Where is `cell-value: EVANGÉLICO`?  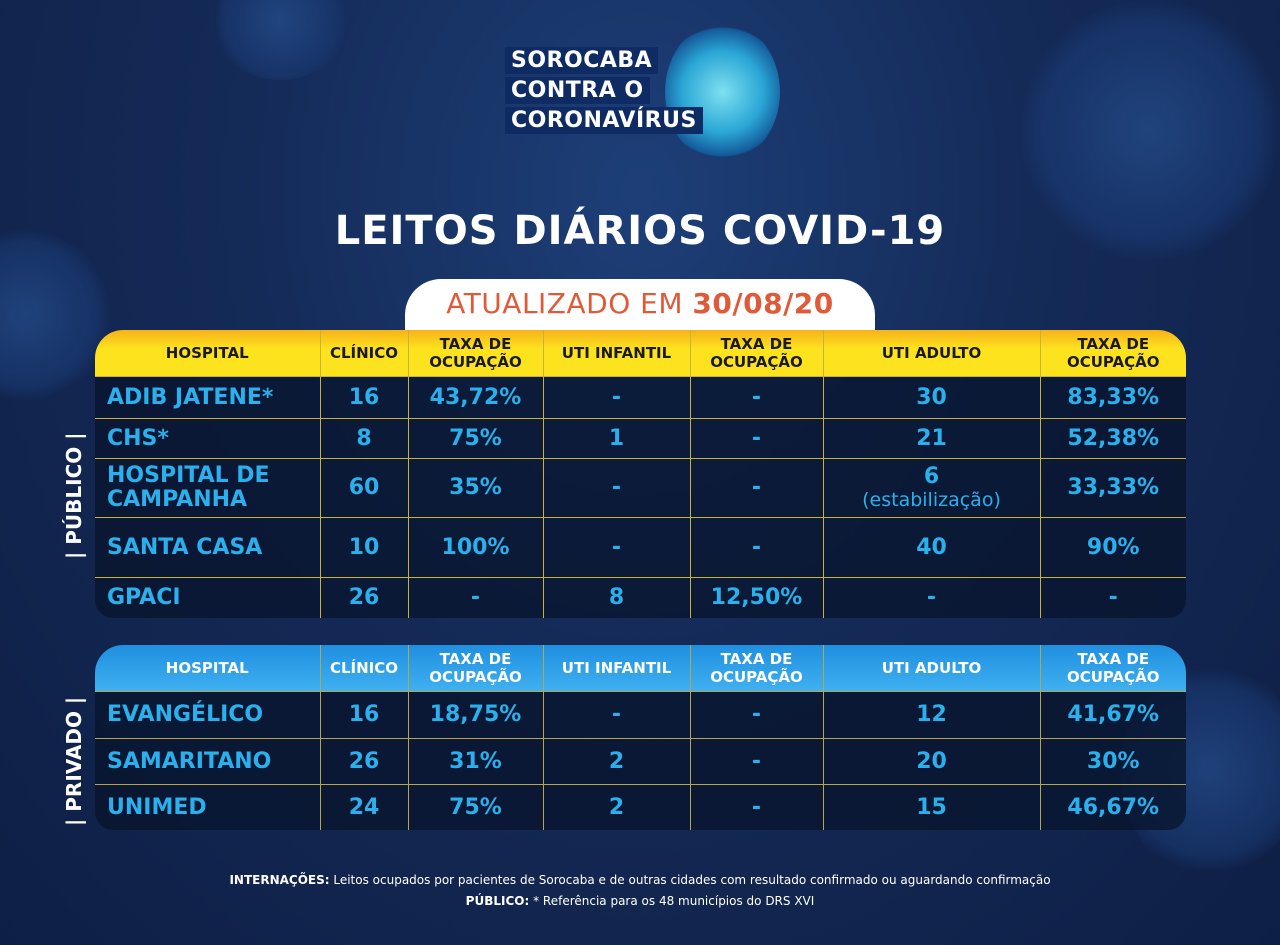 cell-value: EVANGÉLICO is located at coordinates (185, 714).